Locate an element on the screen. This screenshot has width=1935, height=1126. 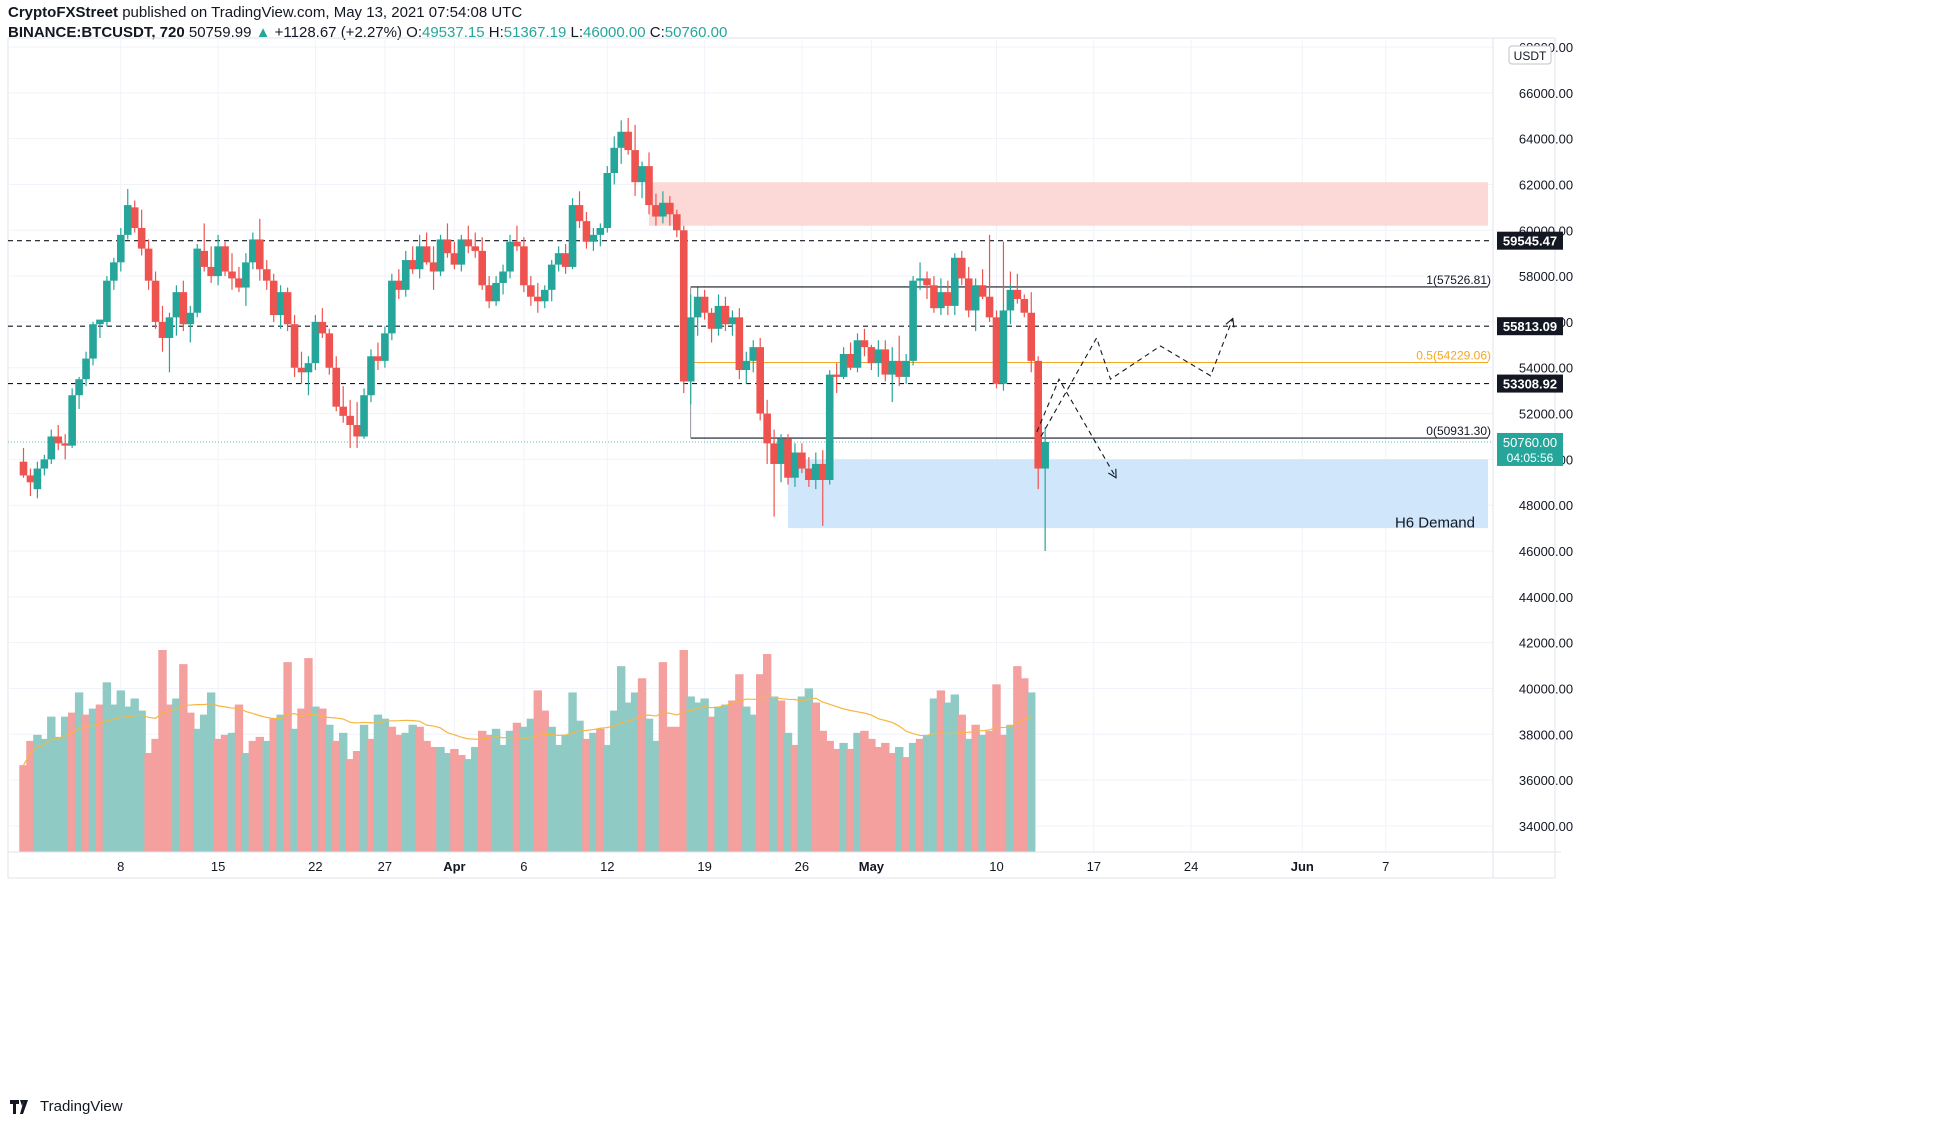
price-change: +1128.67 (+2.27%) is located at coordinates (338, 32).